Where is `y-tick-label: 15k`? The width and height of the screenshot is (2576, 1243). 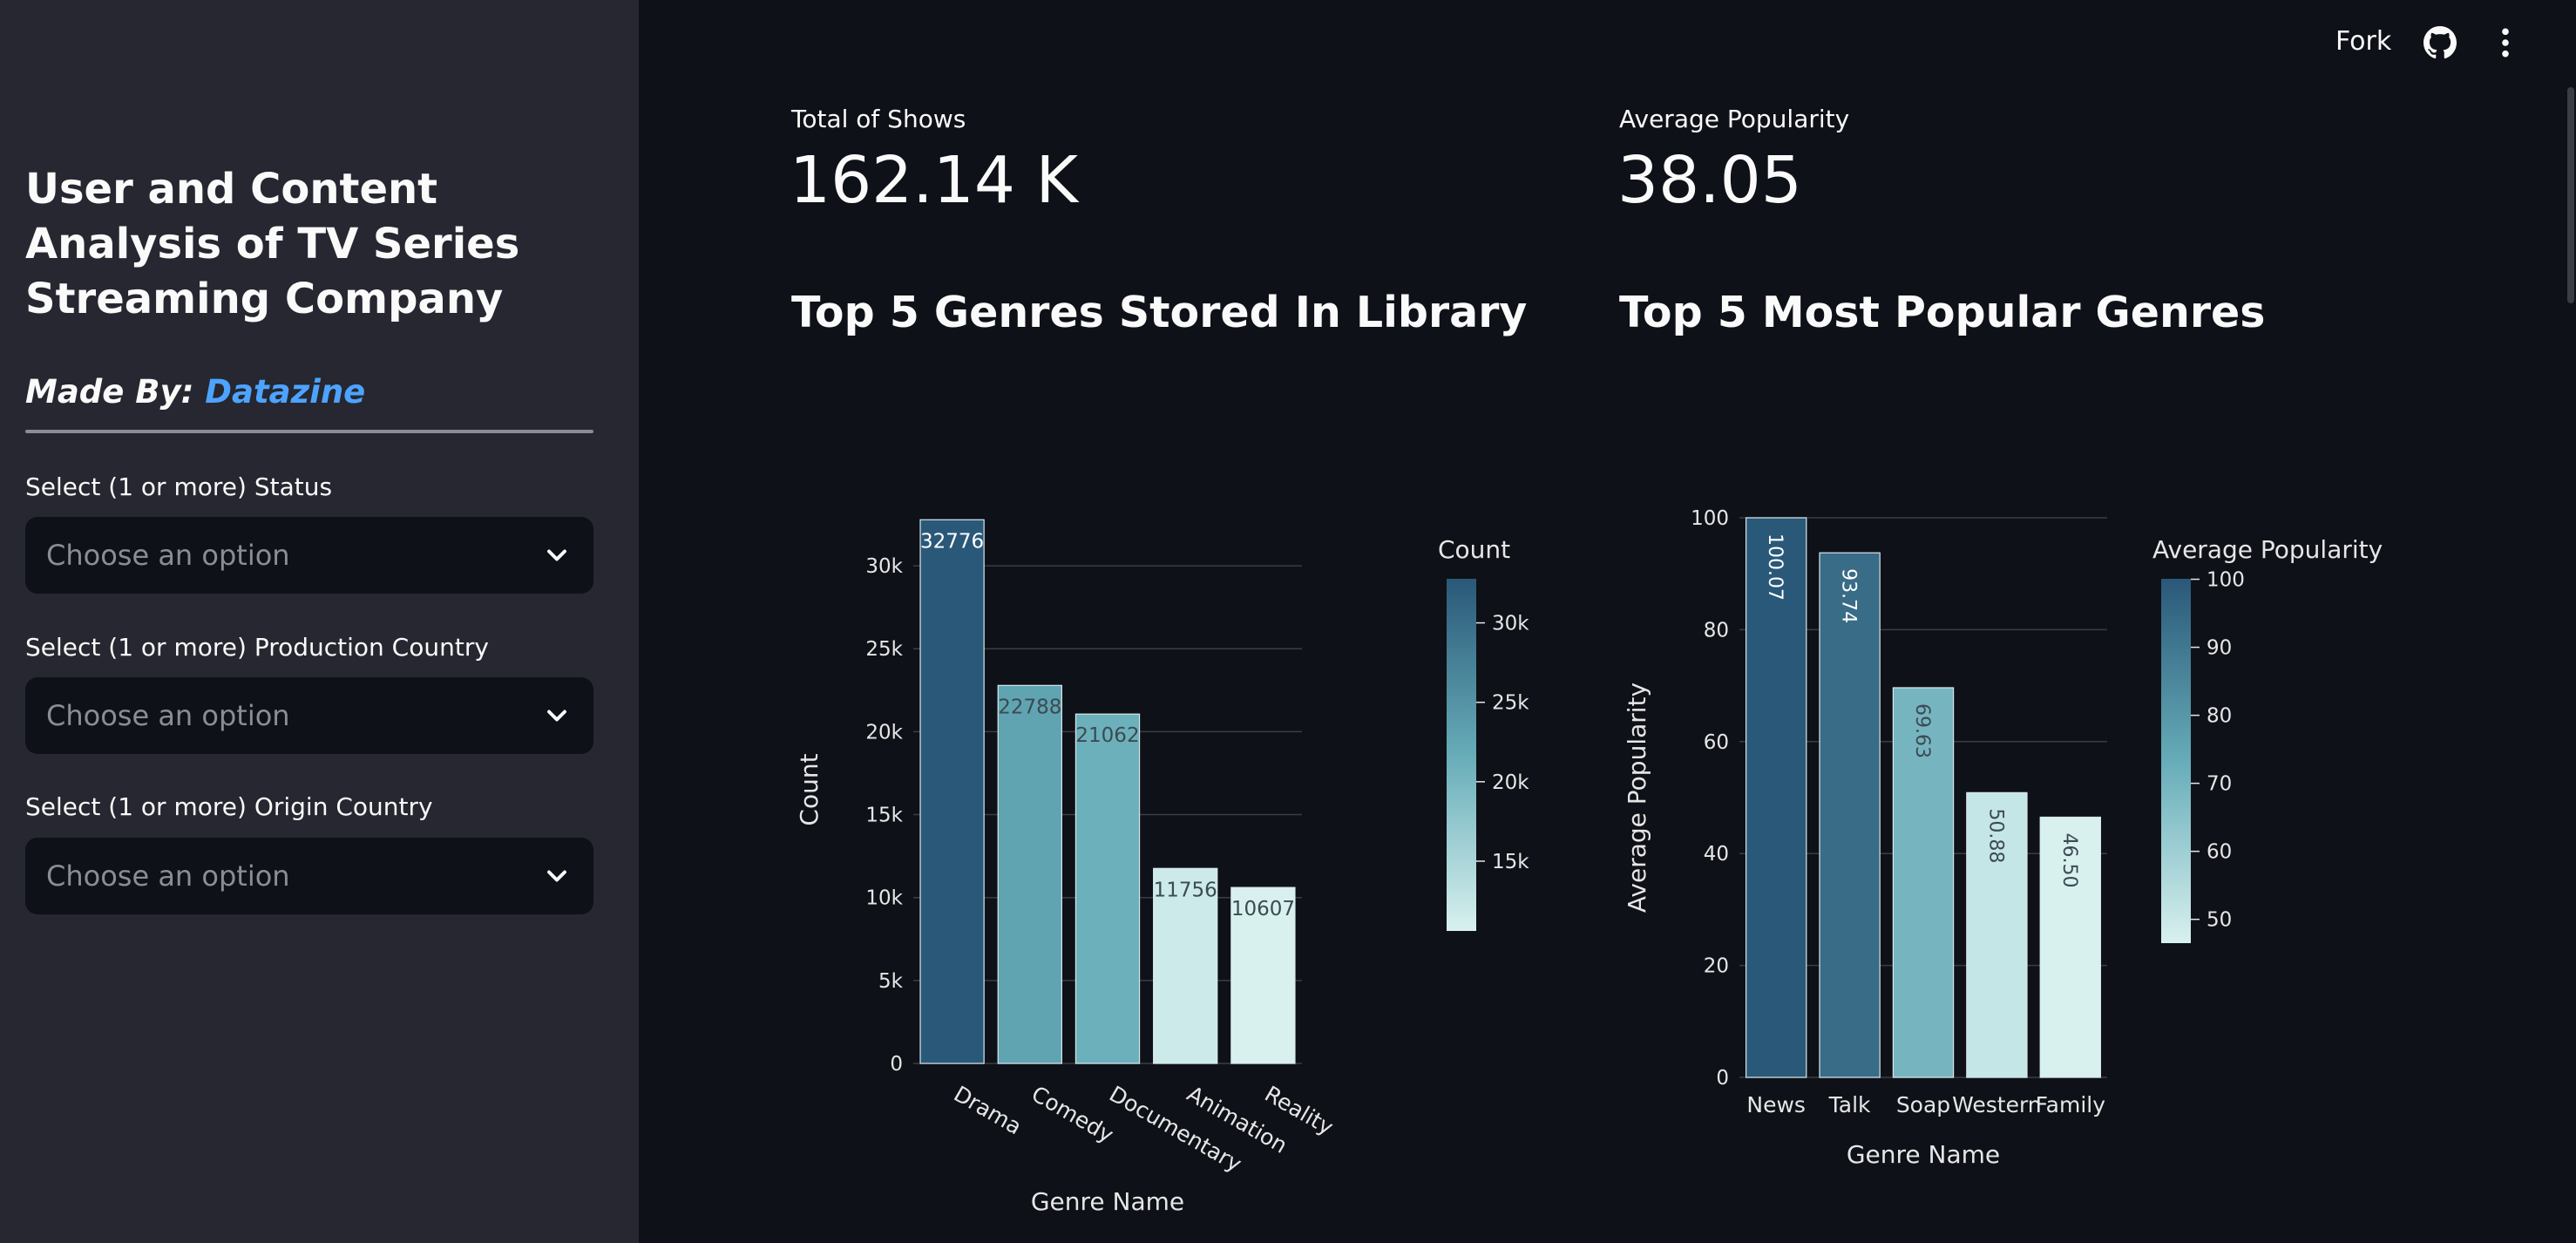
y-tick-label: 15k is located at coordinates (884, 816).